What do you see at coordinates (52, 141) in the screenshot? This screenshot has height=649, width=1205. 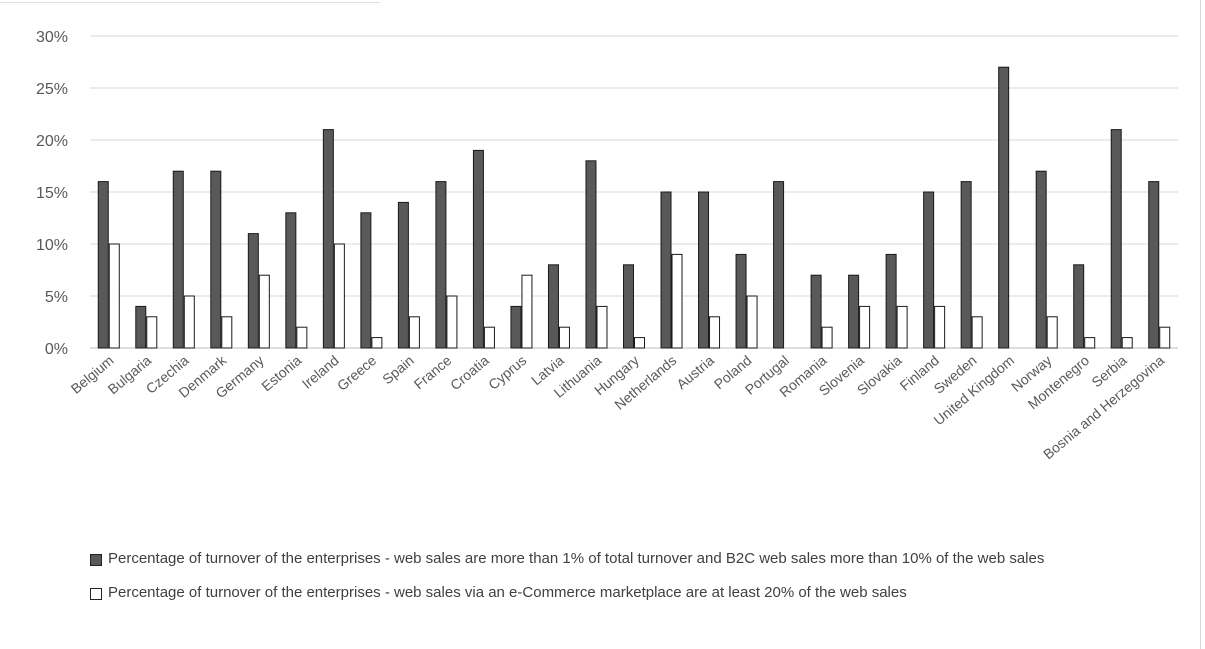 I see `y-tick-label: 20%` at bounding box center [52, 141].